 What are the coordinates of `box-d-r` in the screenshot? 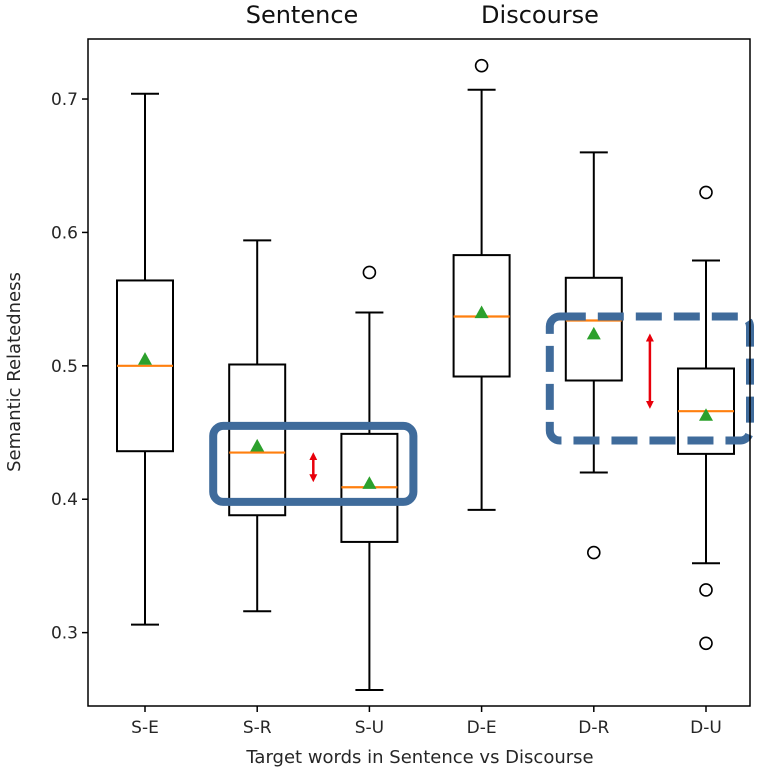 It's located at (593, 355).